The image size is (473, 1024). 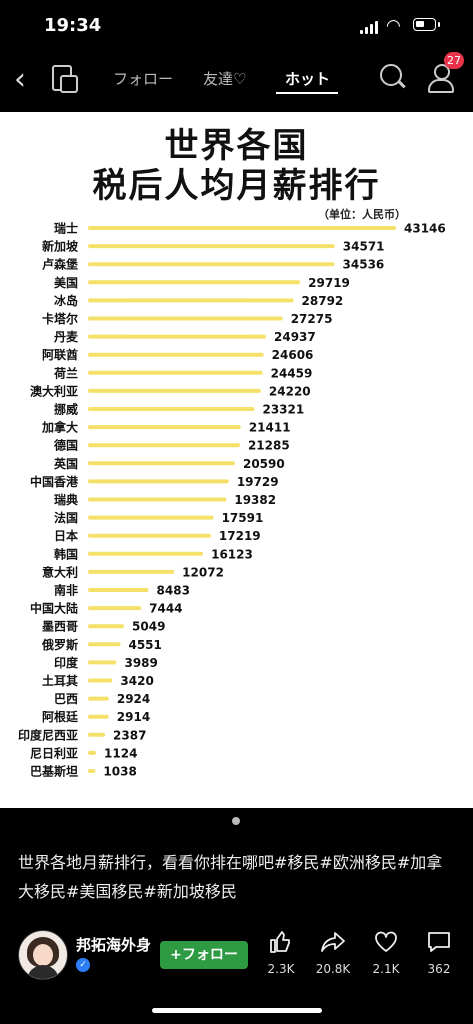 What do you see at coordinates (362, 214) in the screenshot?
I see `chart-unit: （单位：人民币）` at bounding box center [362, 214].